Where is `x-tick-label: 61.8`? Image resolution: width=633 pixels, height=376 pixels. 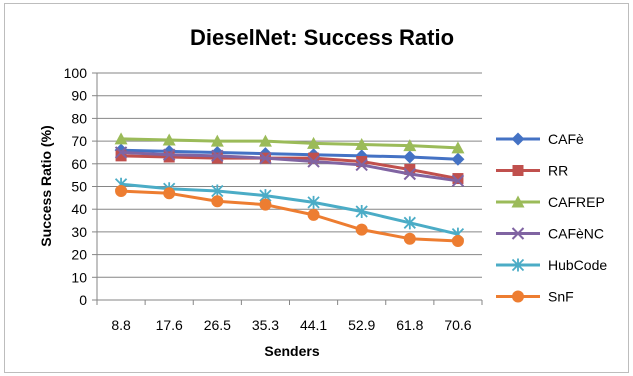
x-tick-label: 61.8 is located at coordinates (409, 325).